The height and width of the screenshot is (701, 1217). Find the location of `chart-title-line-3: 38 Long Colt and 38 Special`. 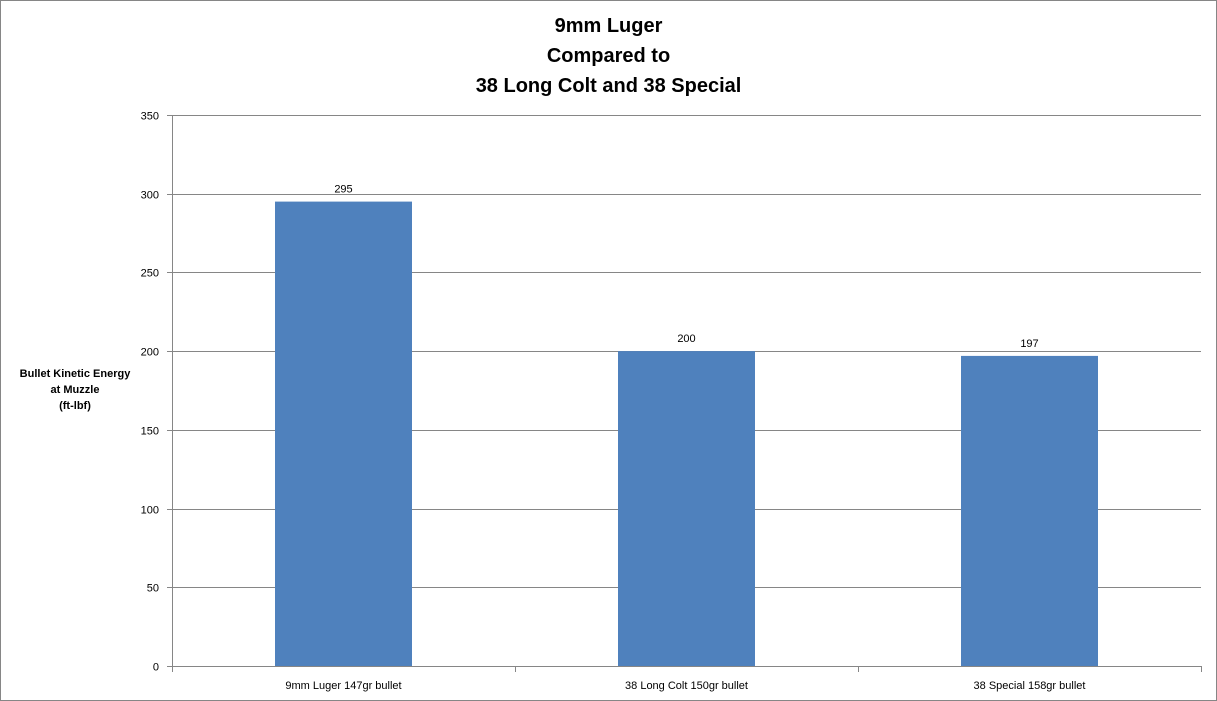

chart-title-line-3: 38 Long Colt and 38 Special is located at coordinates (608, 86).